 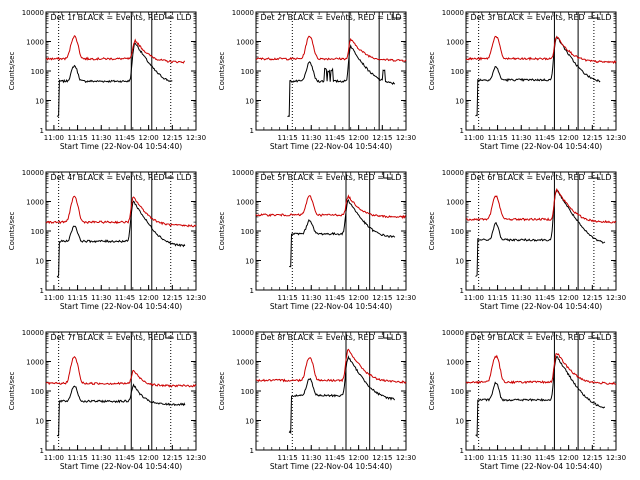 I want to click on panel-title: Det 7f BLACK = Events, RED = LLD, so click(x=120, y=337).